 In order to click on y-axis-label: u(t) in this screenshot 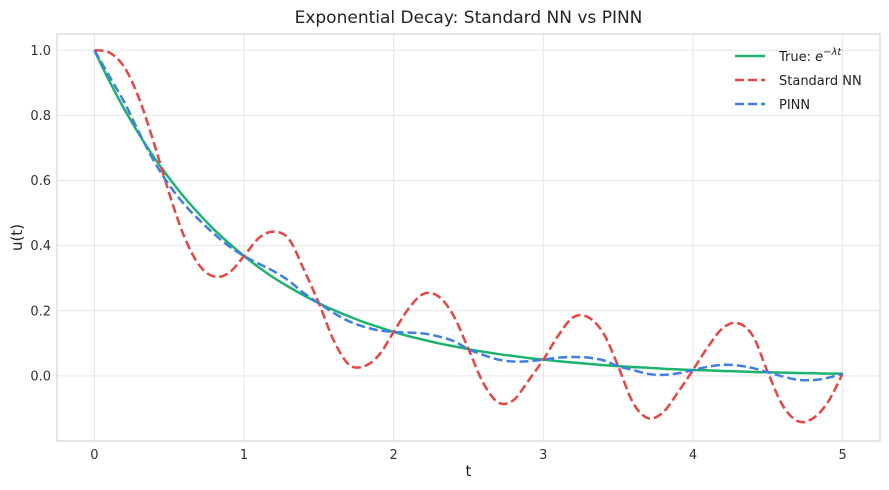, I will do `click(17, 237)`.